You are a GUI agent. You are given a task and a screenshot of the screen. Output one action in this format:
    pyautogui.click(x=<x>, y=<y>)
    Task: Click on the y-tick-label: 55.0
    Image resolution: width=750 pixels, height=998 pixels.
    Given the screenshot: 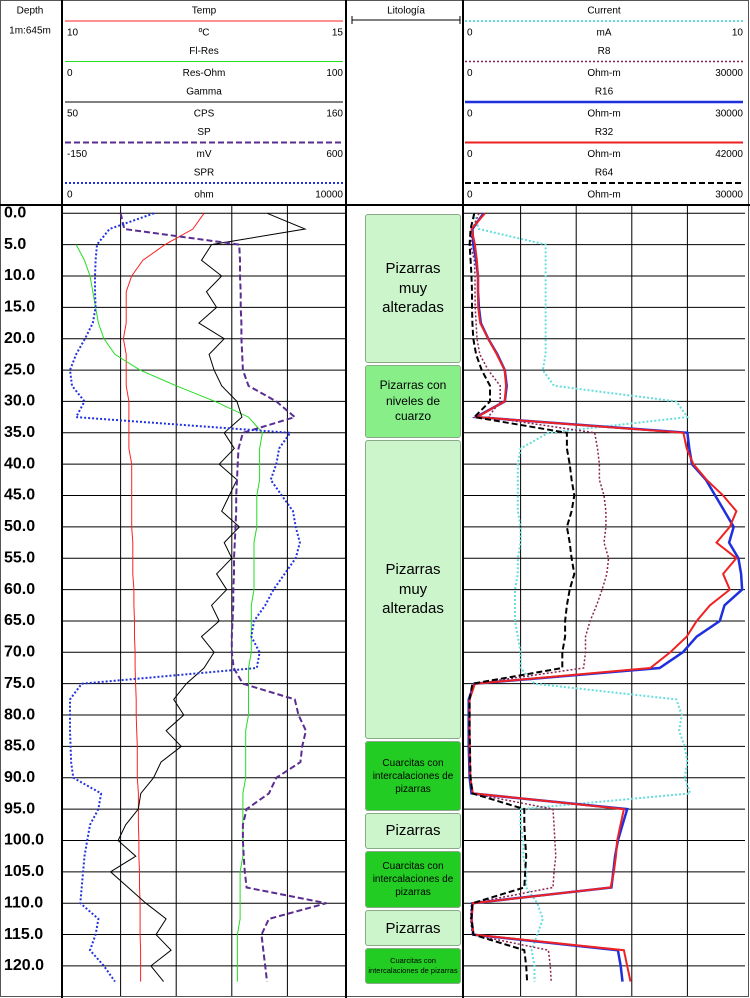 What is the action you would take?
    pyautogui.click(x=19, y=557)
    